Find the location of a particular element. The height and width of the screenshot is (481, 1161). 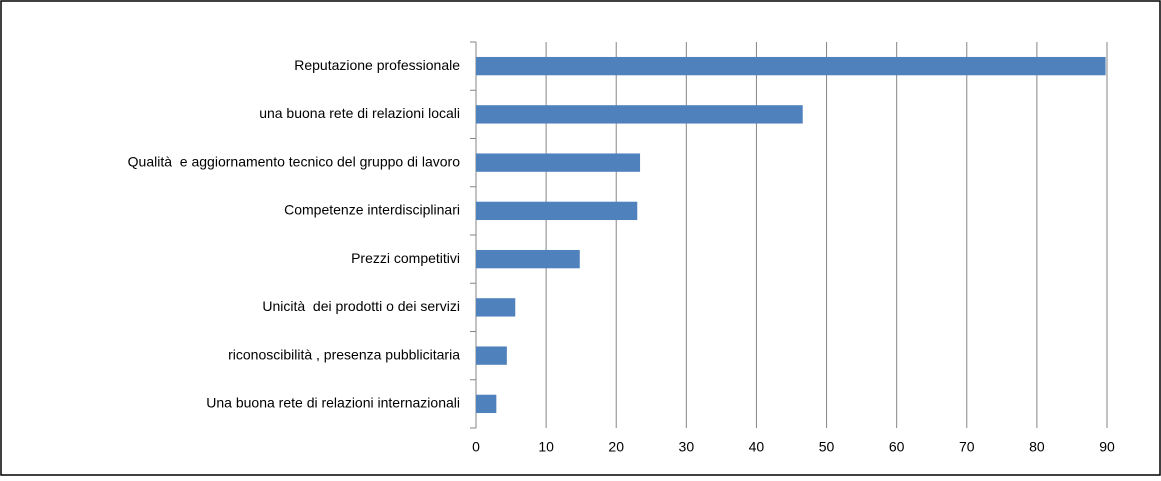

x-tick-label: 10 is located at coordinates (546, 447).